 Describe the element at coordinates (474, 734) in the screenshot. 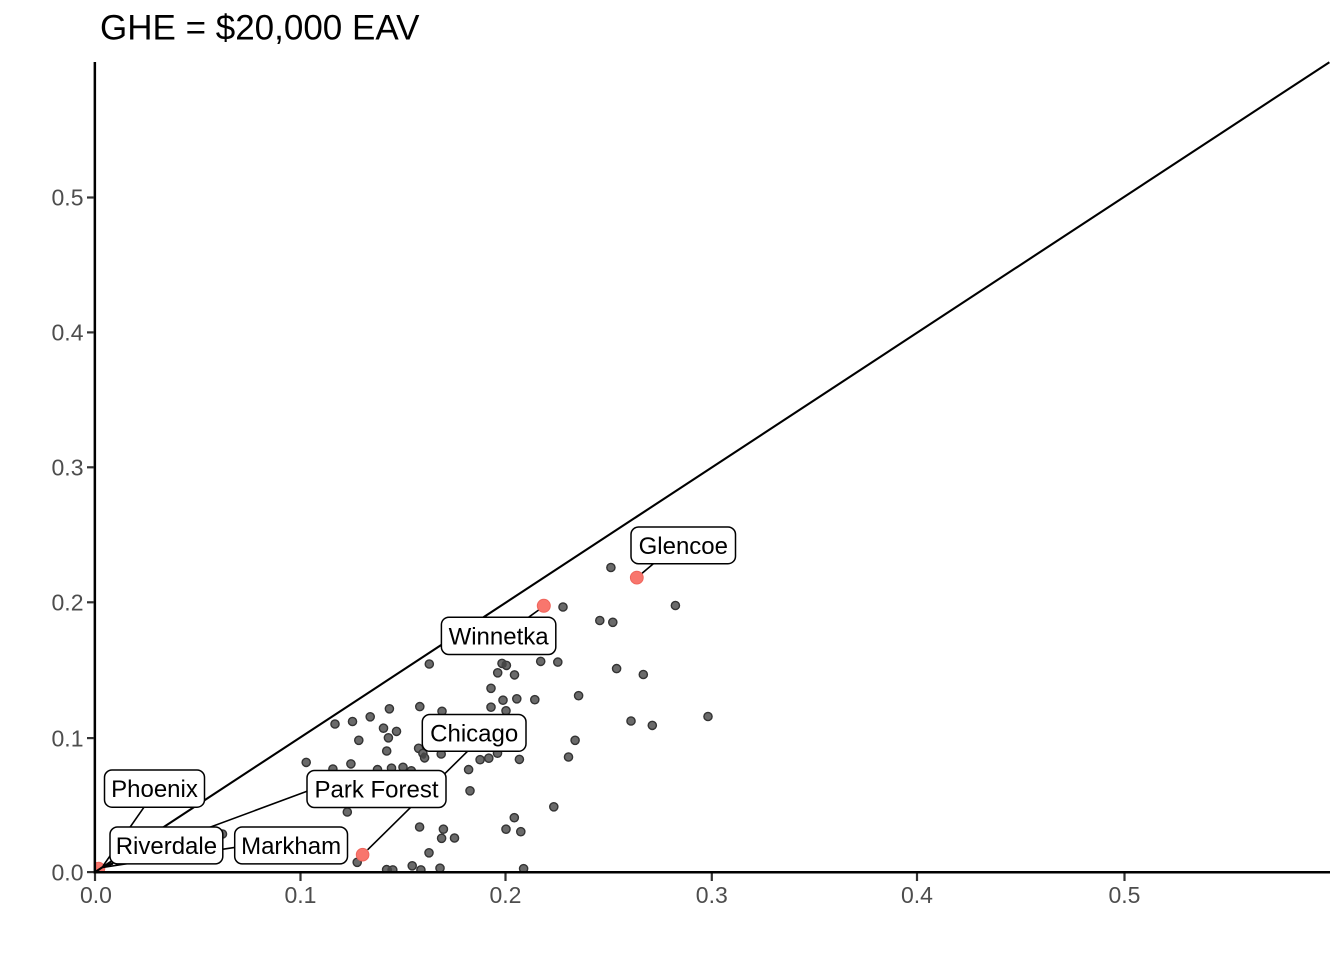

I see `svg-text: Chicago` at that location.